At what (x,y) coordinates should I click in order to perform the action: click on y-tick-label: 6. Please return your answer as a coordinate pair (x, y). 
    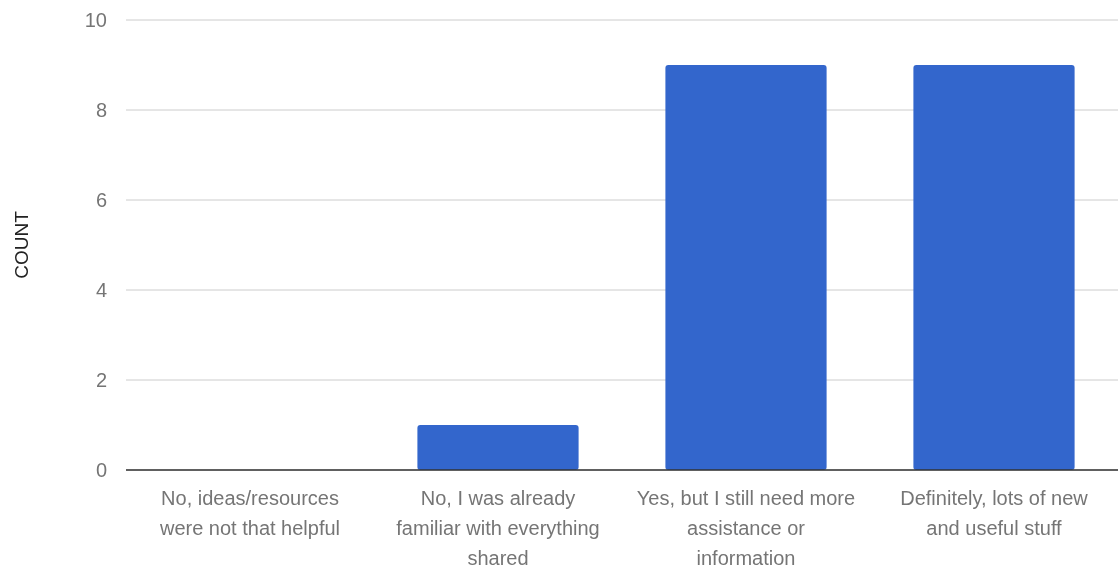
    Looking at the image, I should click on (101, 199).